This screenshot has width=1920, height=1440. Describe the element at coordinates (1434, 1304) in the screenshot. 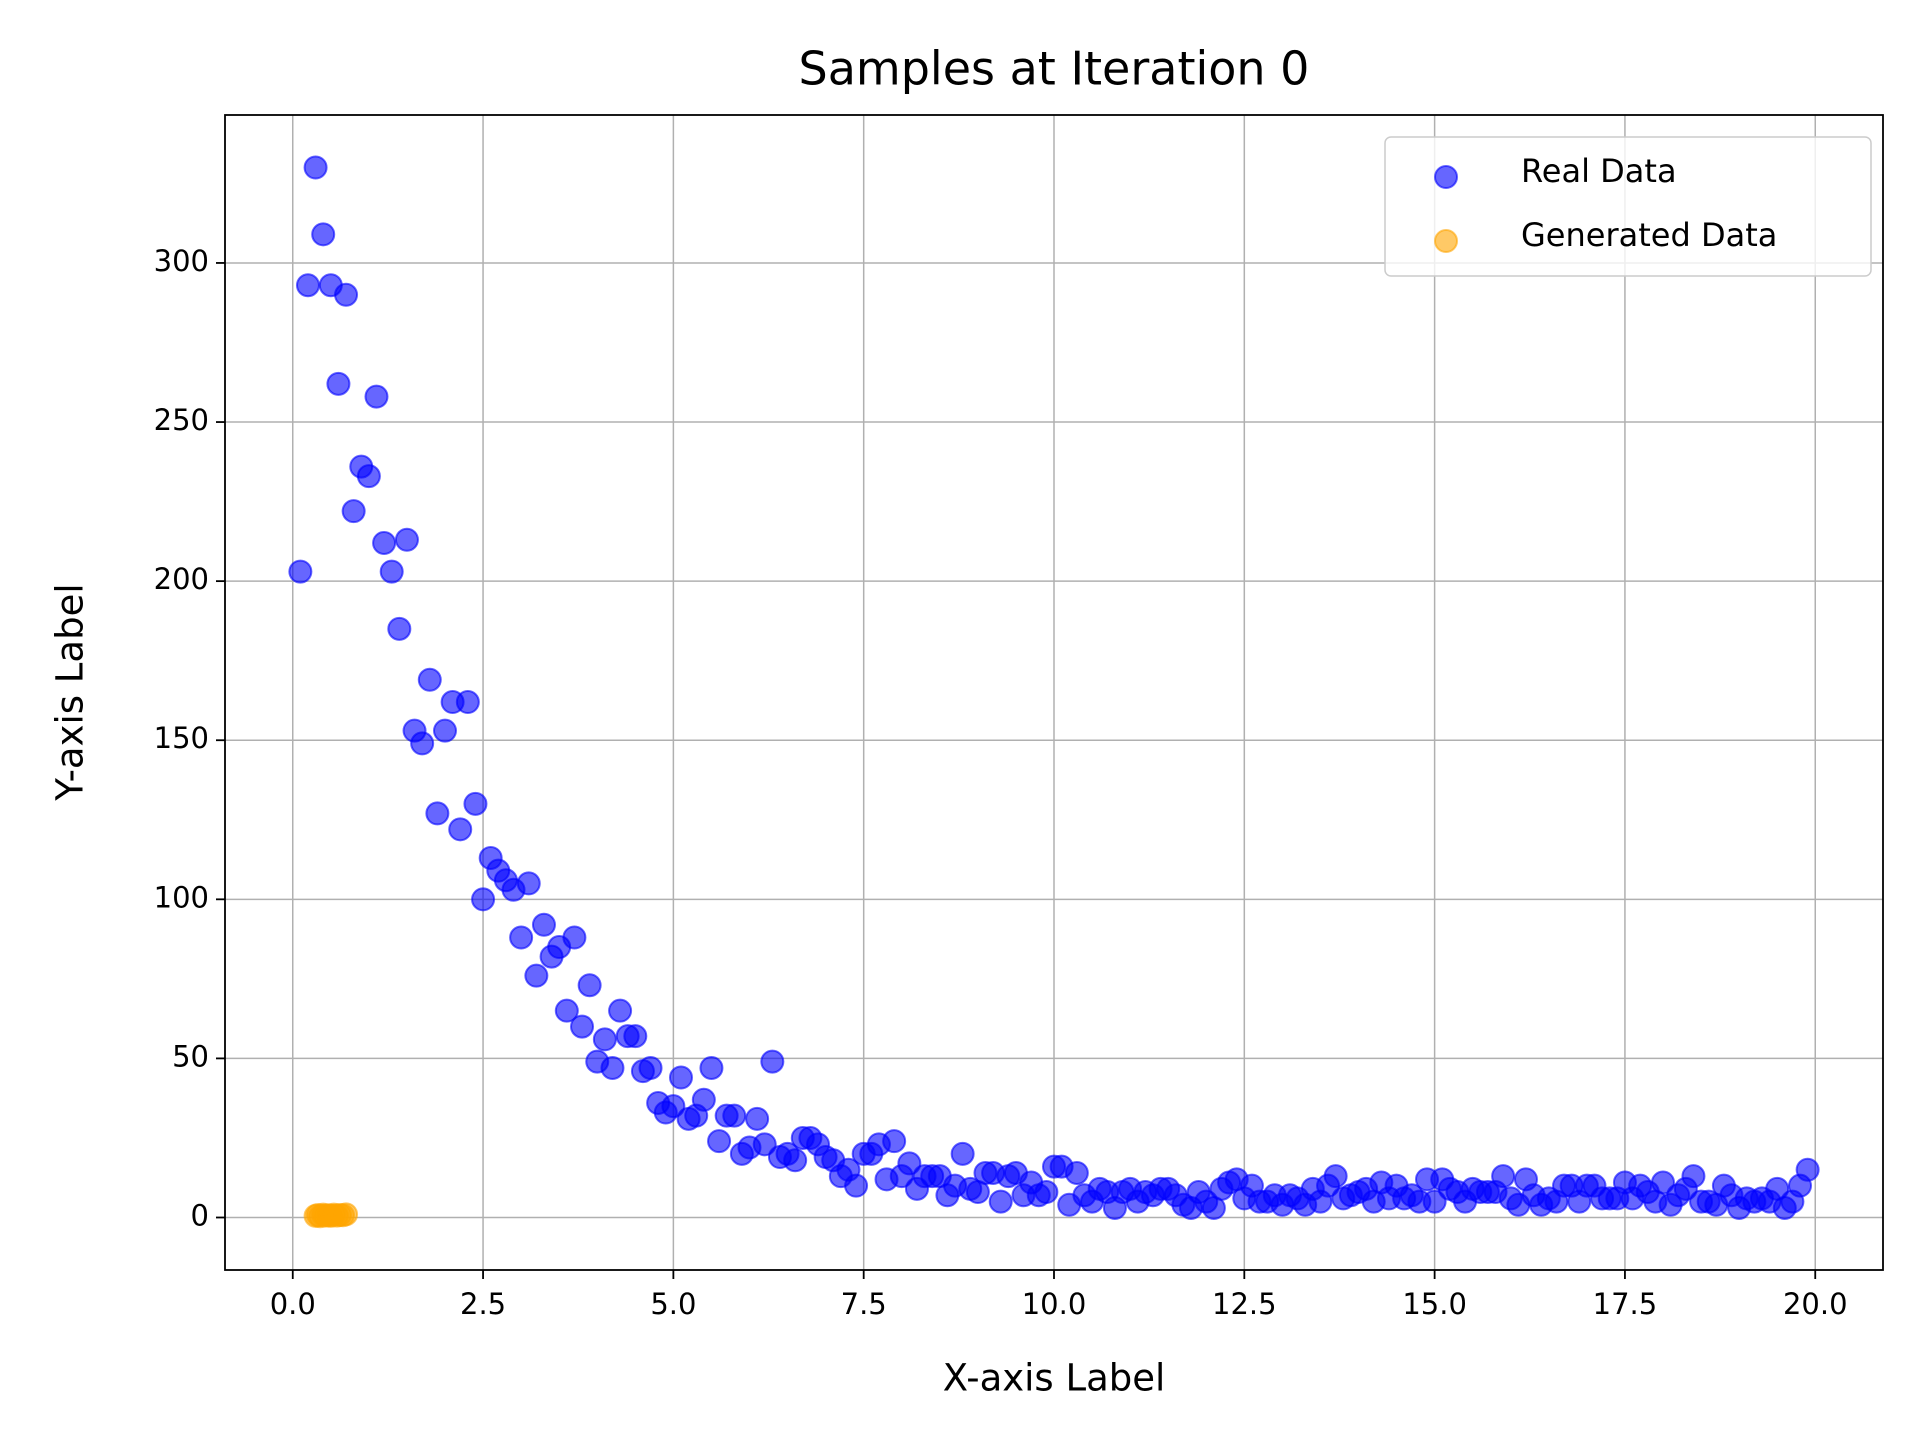

I see `x-tick-label: 15.0` at that location.